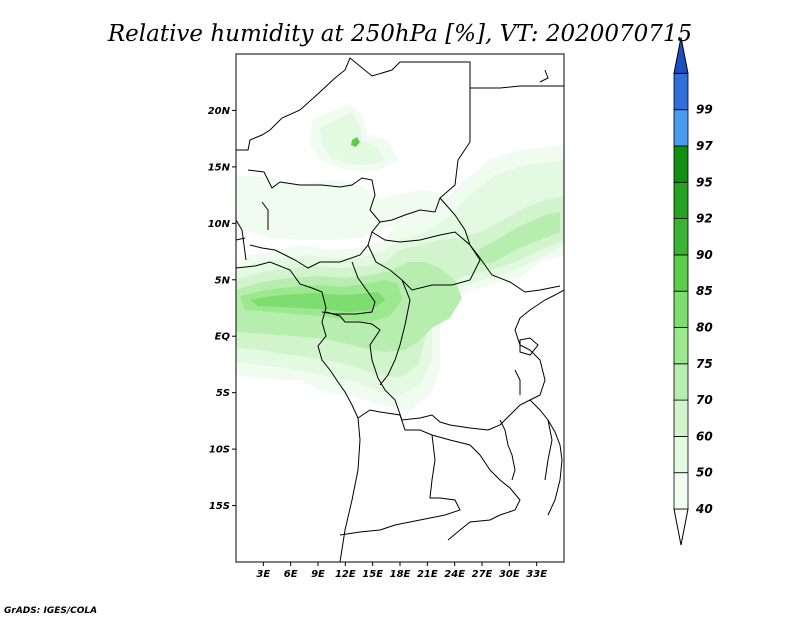  I want to click on lat-tick-label: EQ, so click(223, 337).